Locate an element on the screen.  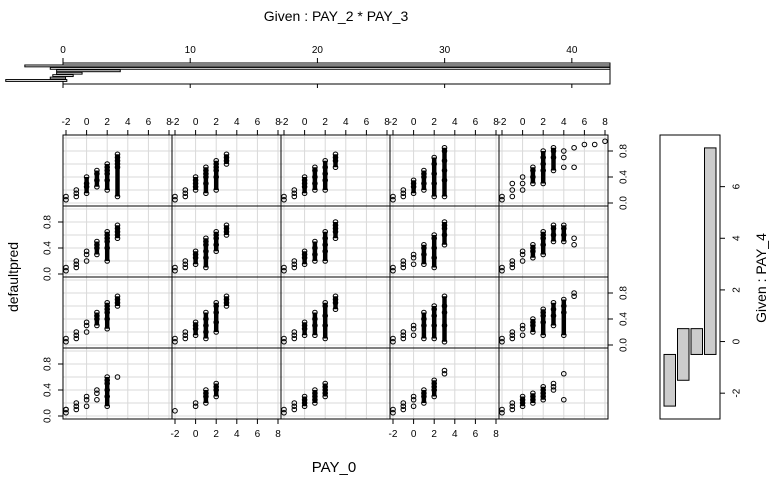
given-right-tick-label: 6 is located at coordinates (737, 186).